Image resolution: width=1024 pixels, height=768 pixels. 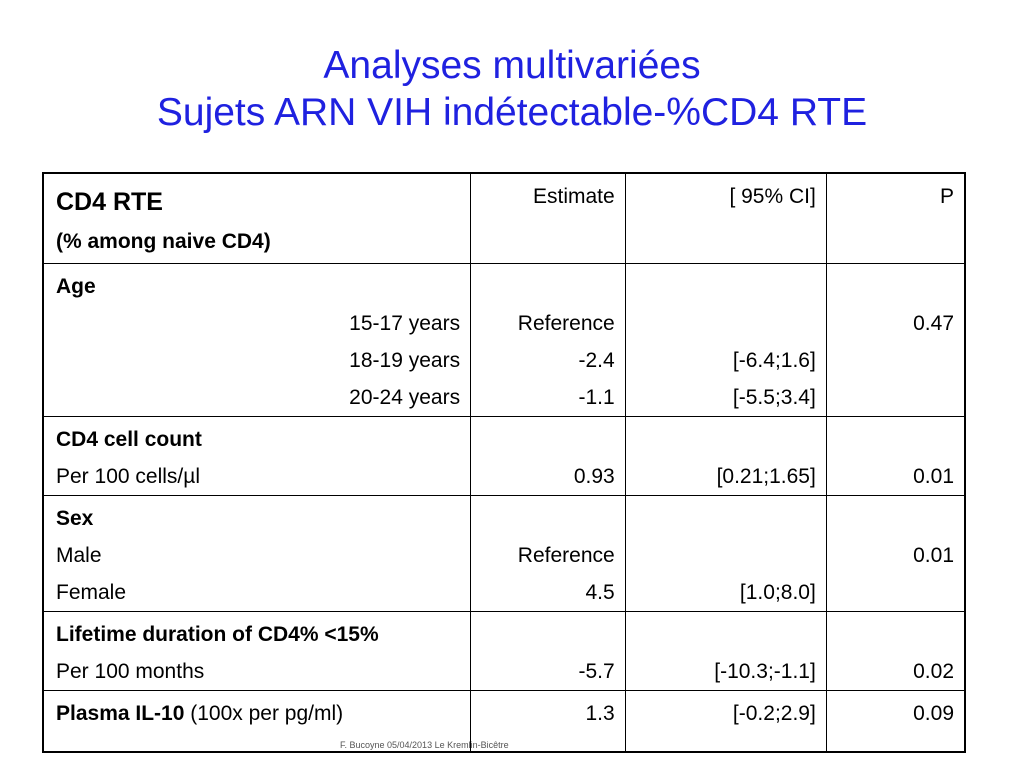 I want to click on cd4-unit: Per 100 cells/µl, so click(x=128, y=476).